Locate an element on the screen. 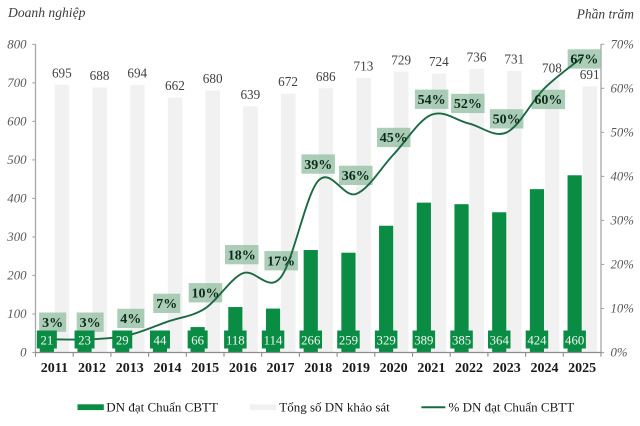 The image size is (640, 426). svg-text: 736 is located at coordinates (477, 57).